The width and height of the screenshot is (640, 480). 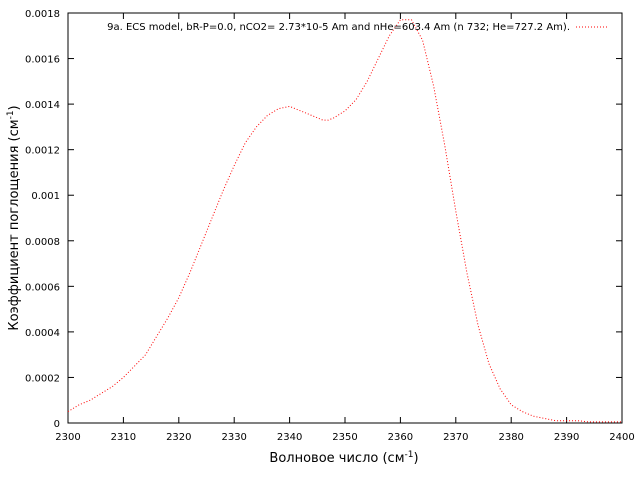 I want to click on y-axis-label: Коэффициент поглощения (см-1), so click(x=14, y=217).